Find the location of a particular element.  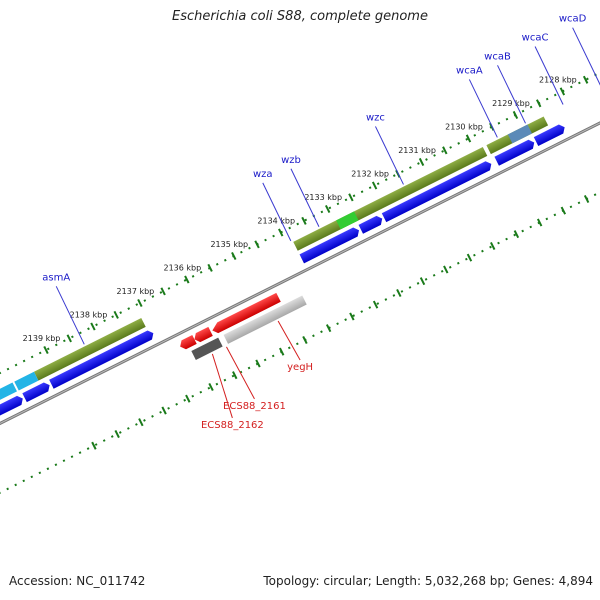

gene-label-asmA: asmA is located at coordinates (56, 277).